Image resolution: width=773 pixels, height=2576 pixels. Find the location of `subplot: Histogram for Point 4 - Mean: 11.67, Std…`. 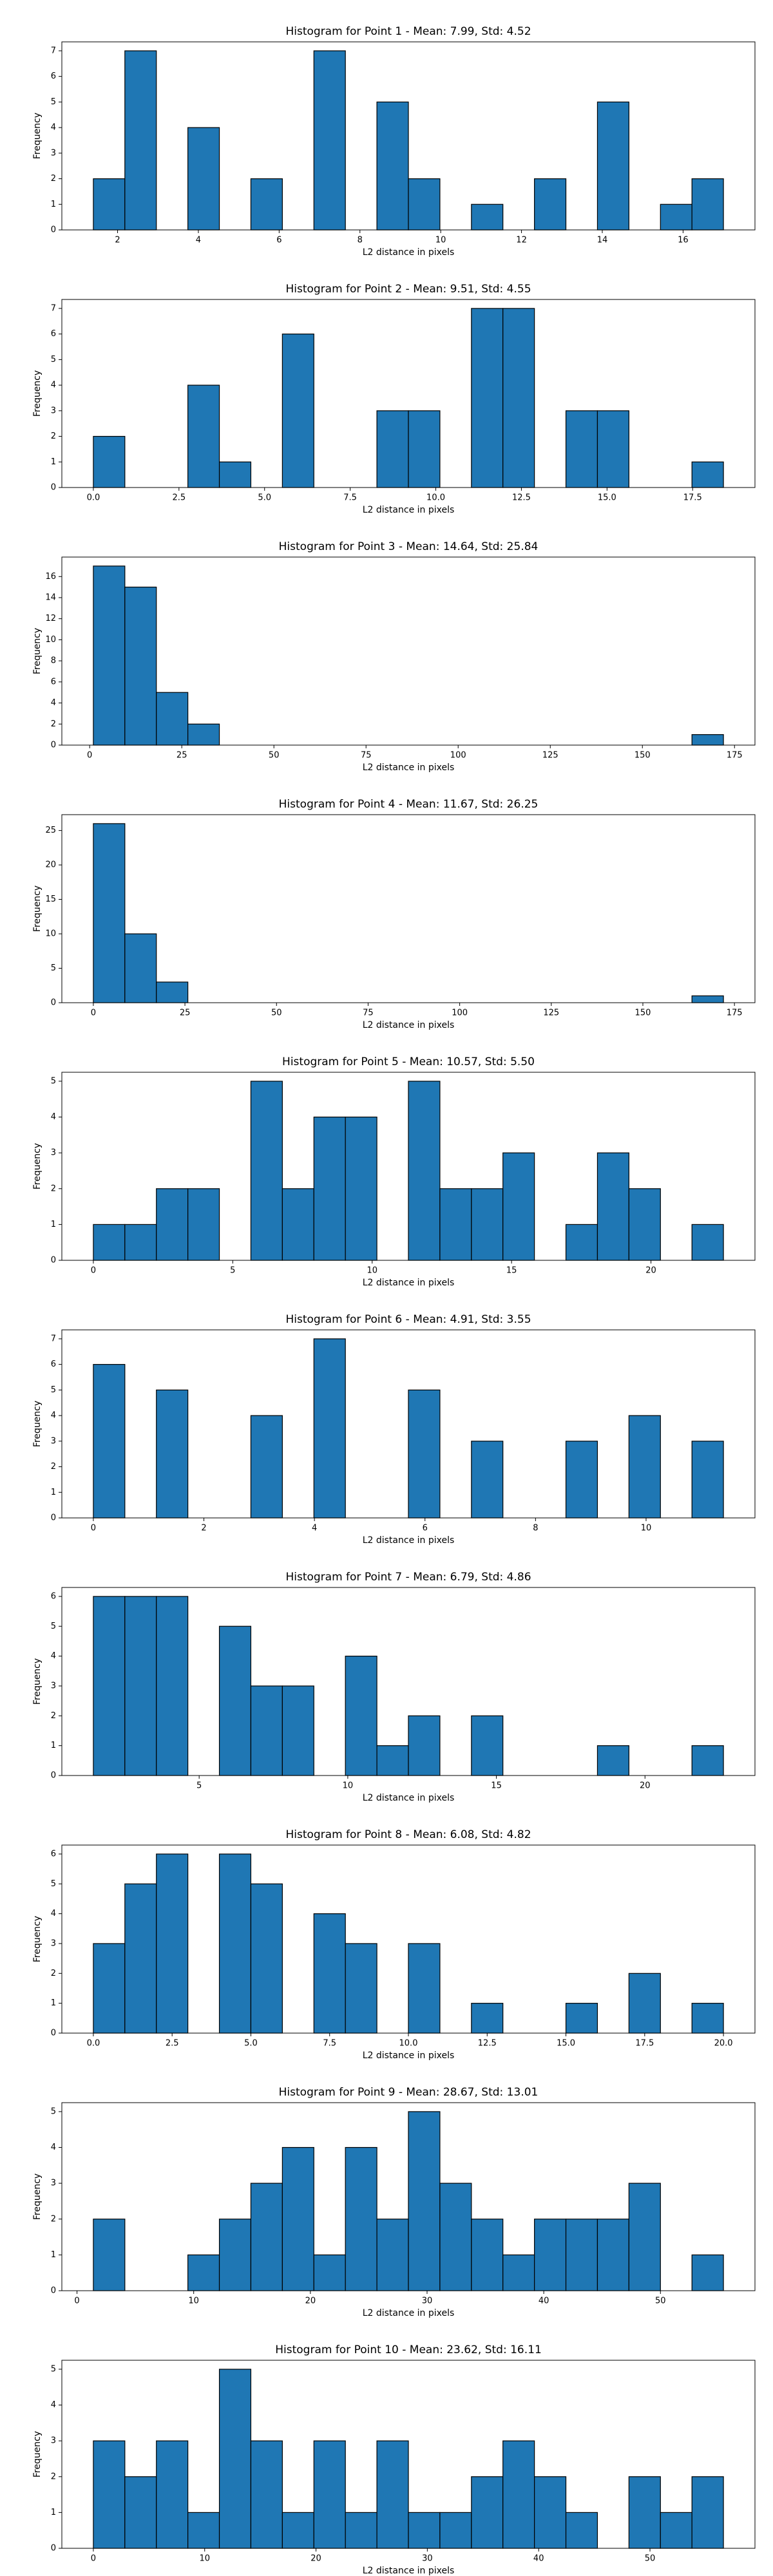

subplot: Histogram for Point 4 - Mean: 11.67, Std… is located at coordinates (394, 914).